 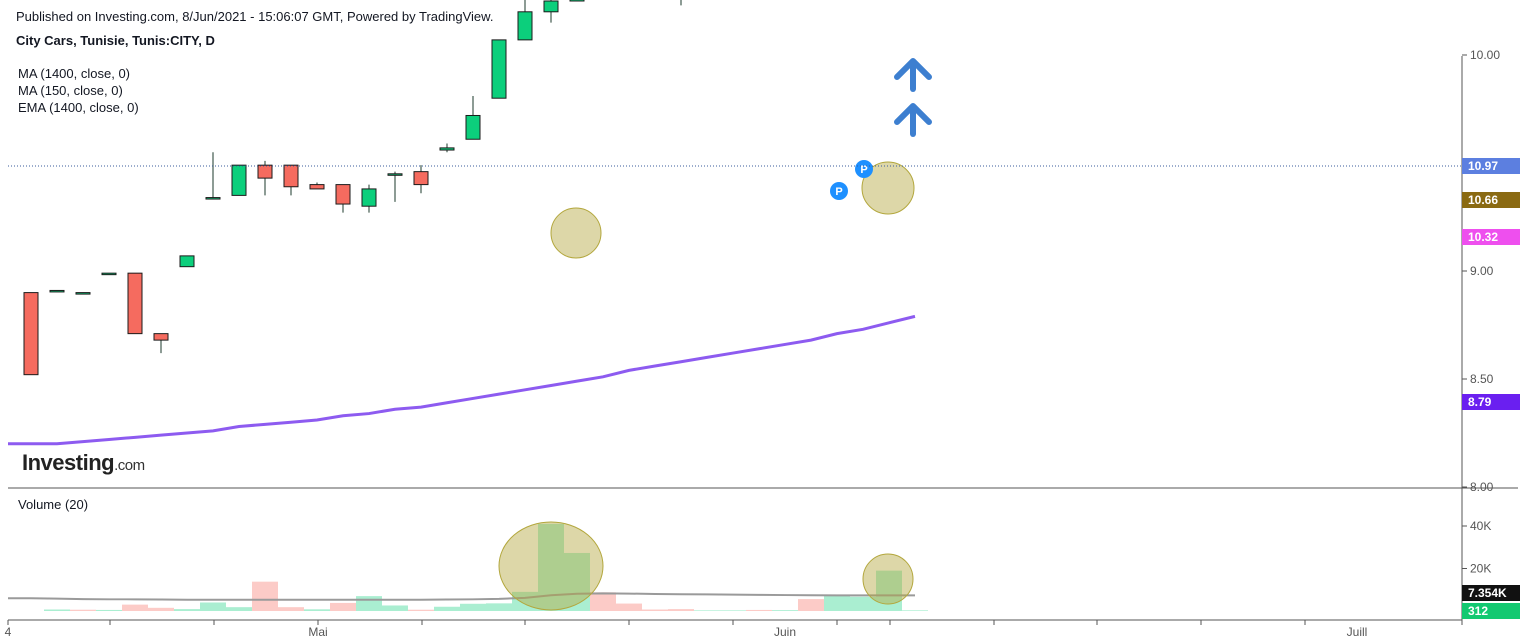 I want to click on price-tick-label: 9.00, so click(x=1482, y=271).